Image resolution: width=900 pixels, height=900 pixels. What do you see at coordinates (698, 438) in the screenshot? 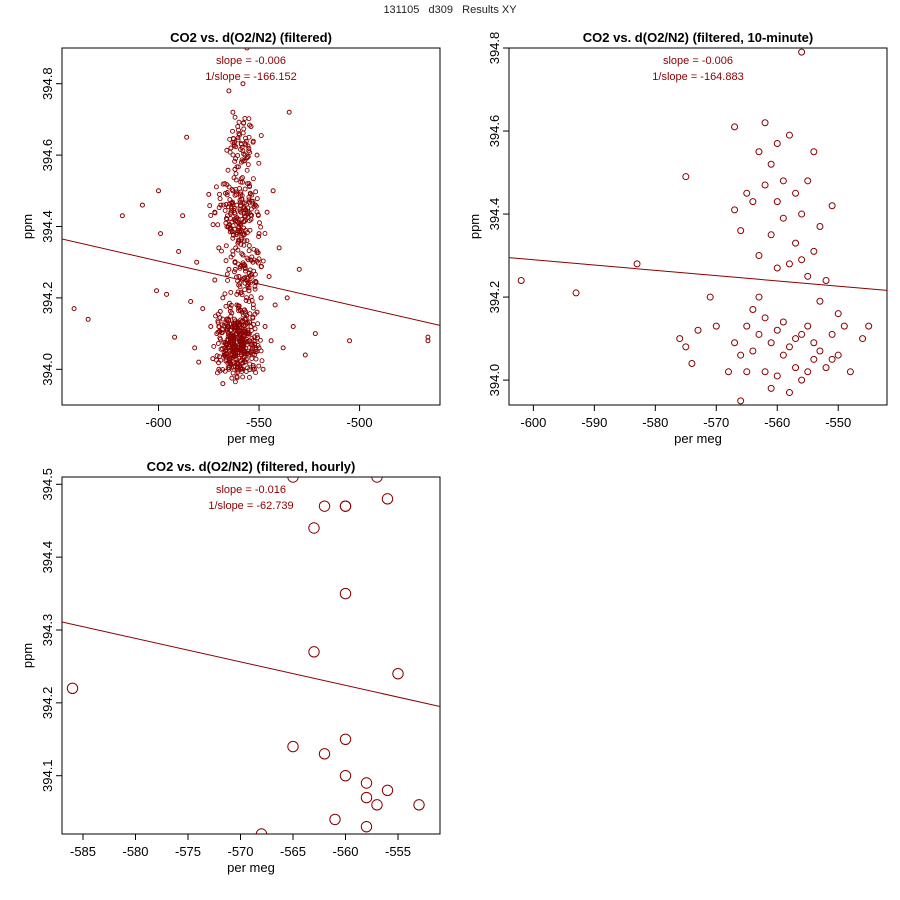
I see `chart-2-x-axis-label: per meg` at bounding box center [698, 438].